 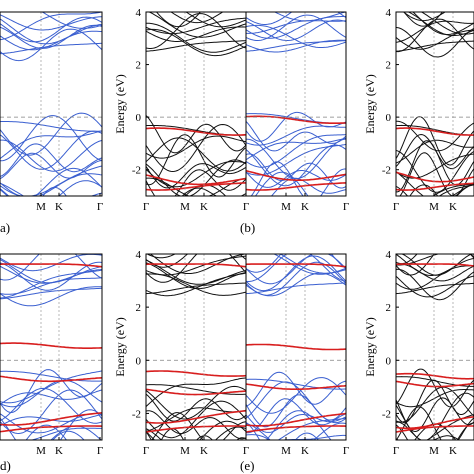 I want to click on energy-tick-label: 0, so click(x=389, y=118).